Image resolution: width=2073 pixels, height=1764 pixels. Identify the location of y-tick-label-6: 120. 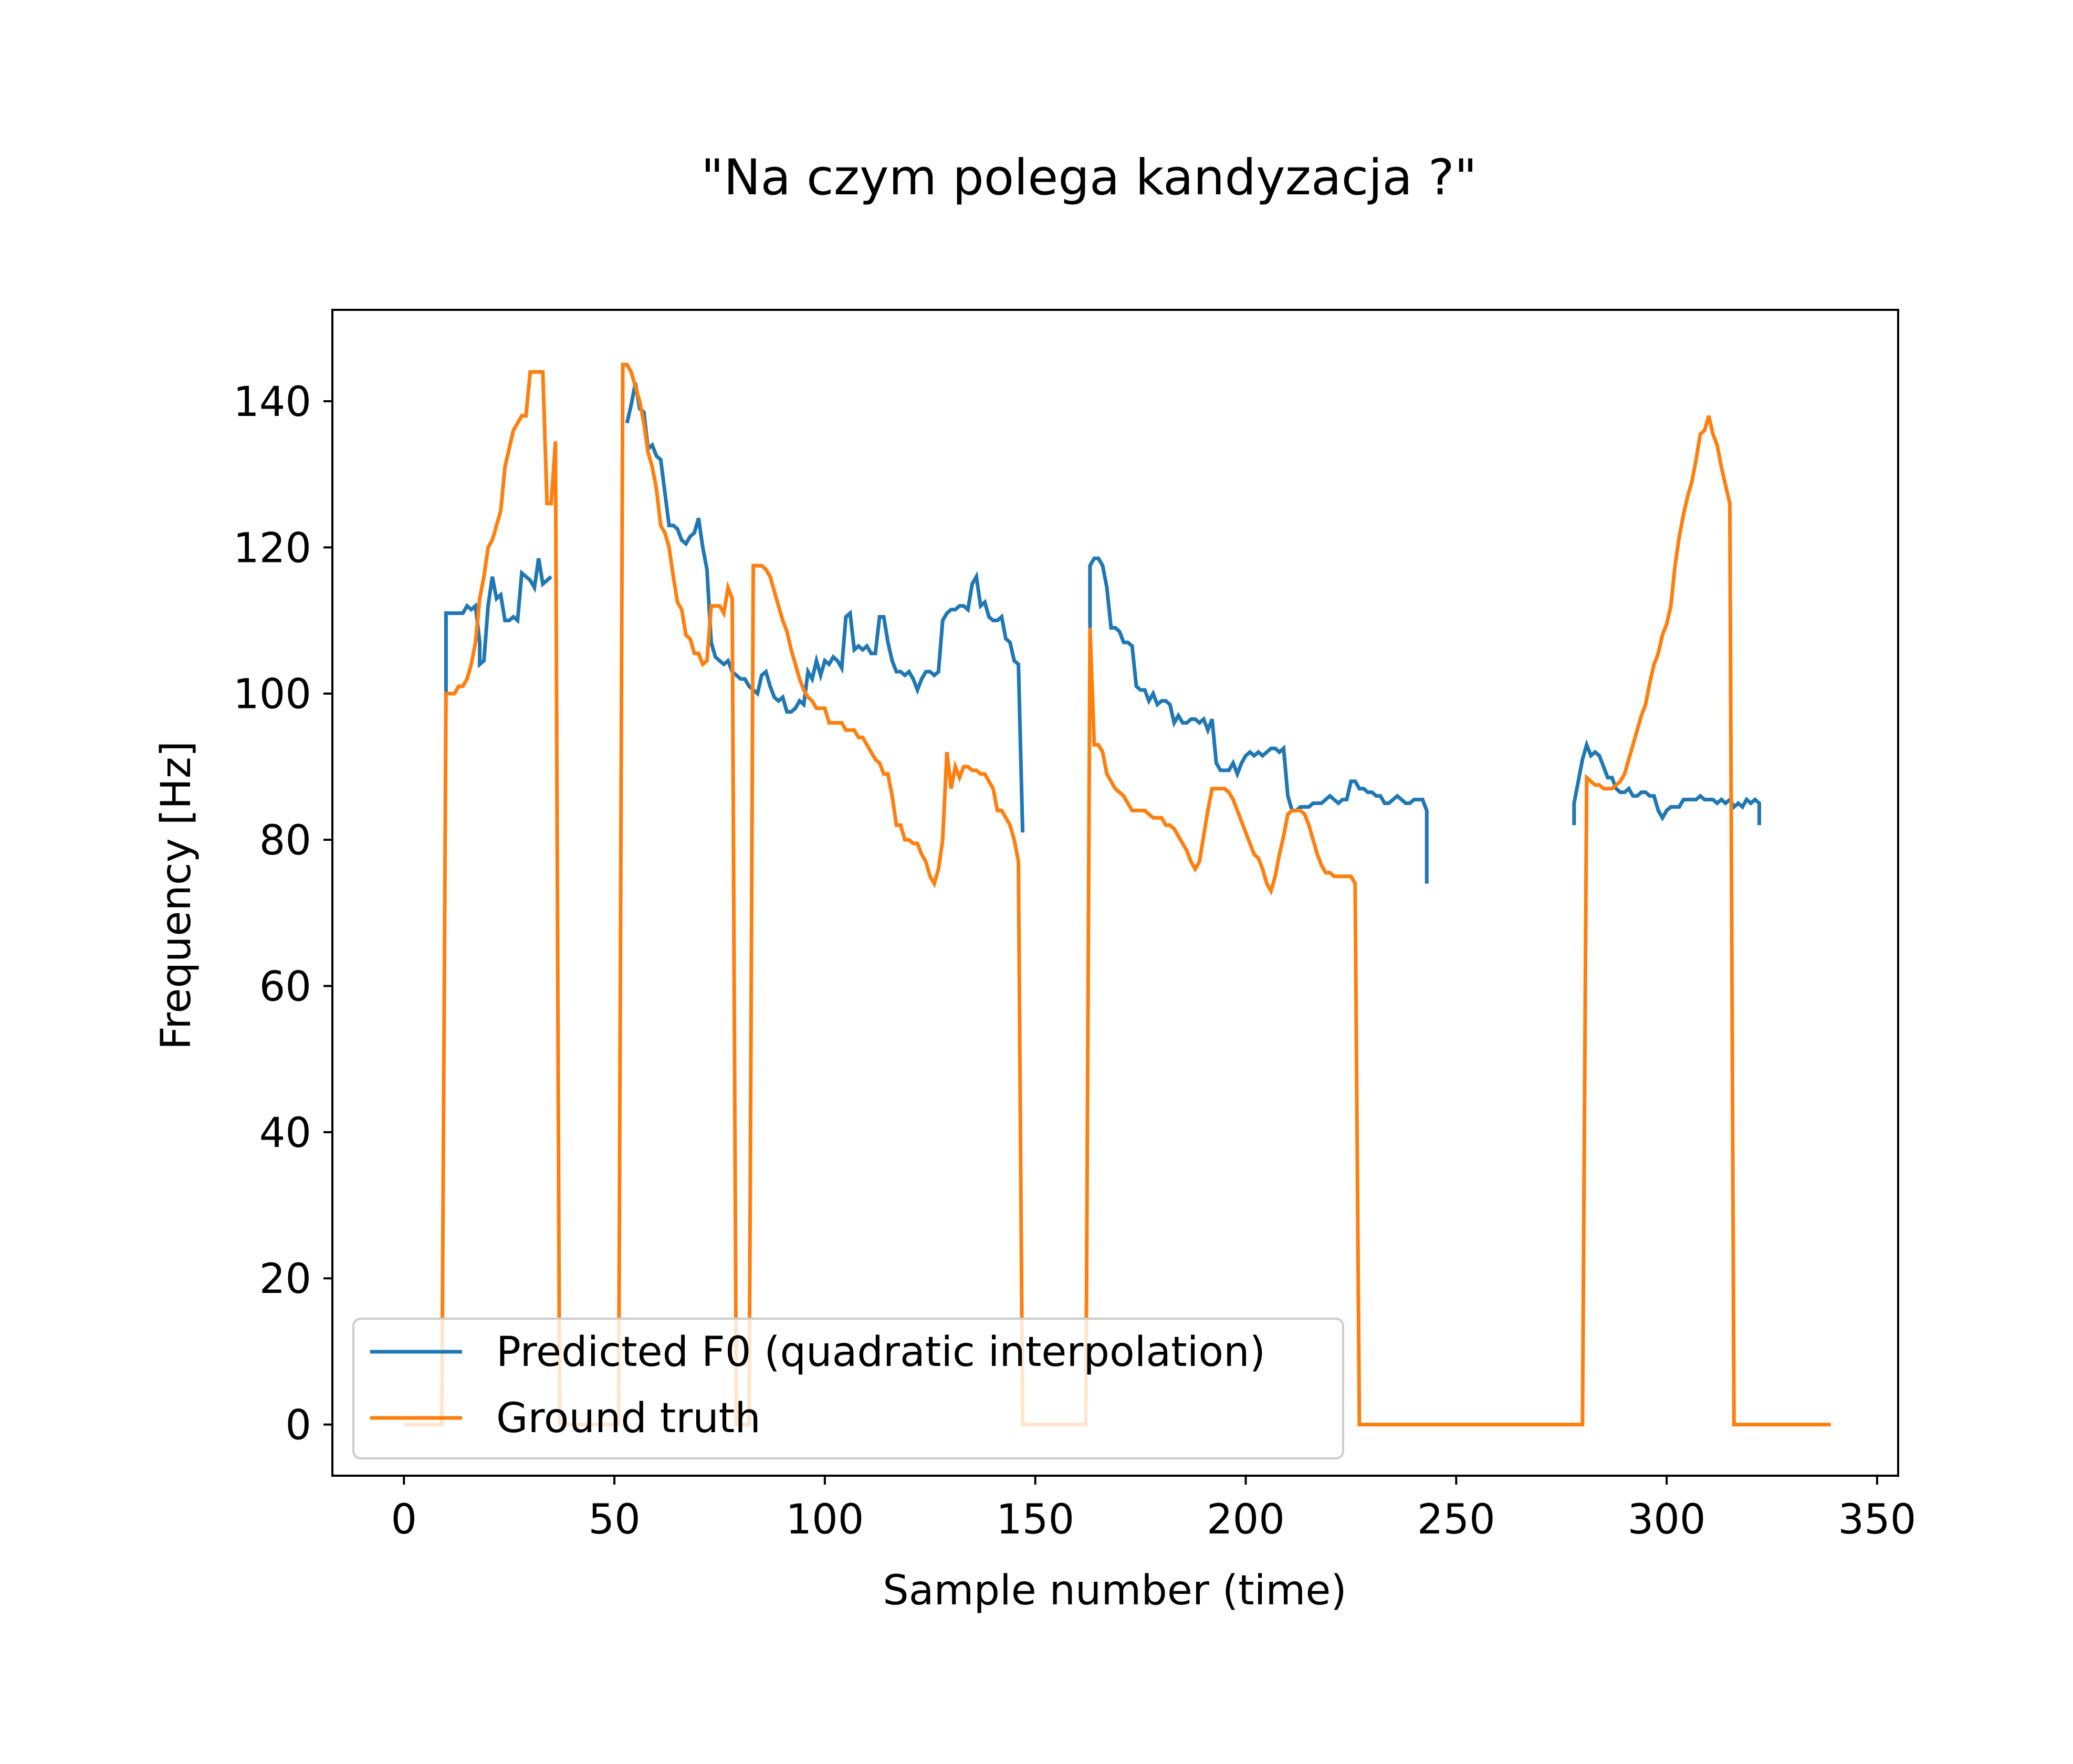
(272, 549).